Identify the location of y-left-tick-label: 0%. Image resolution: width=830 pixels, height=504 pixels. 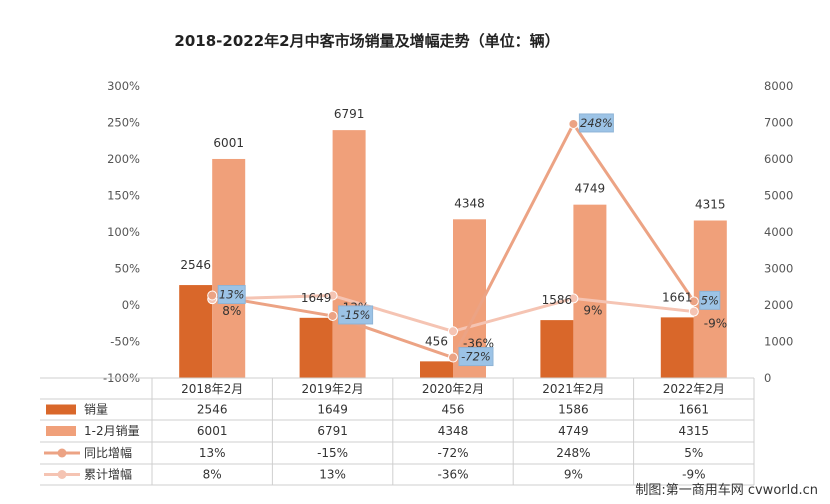
(131, 305).